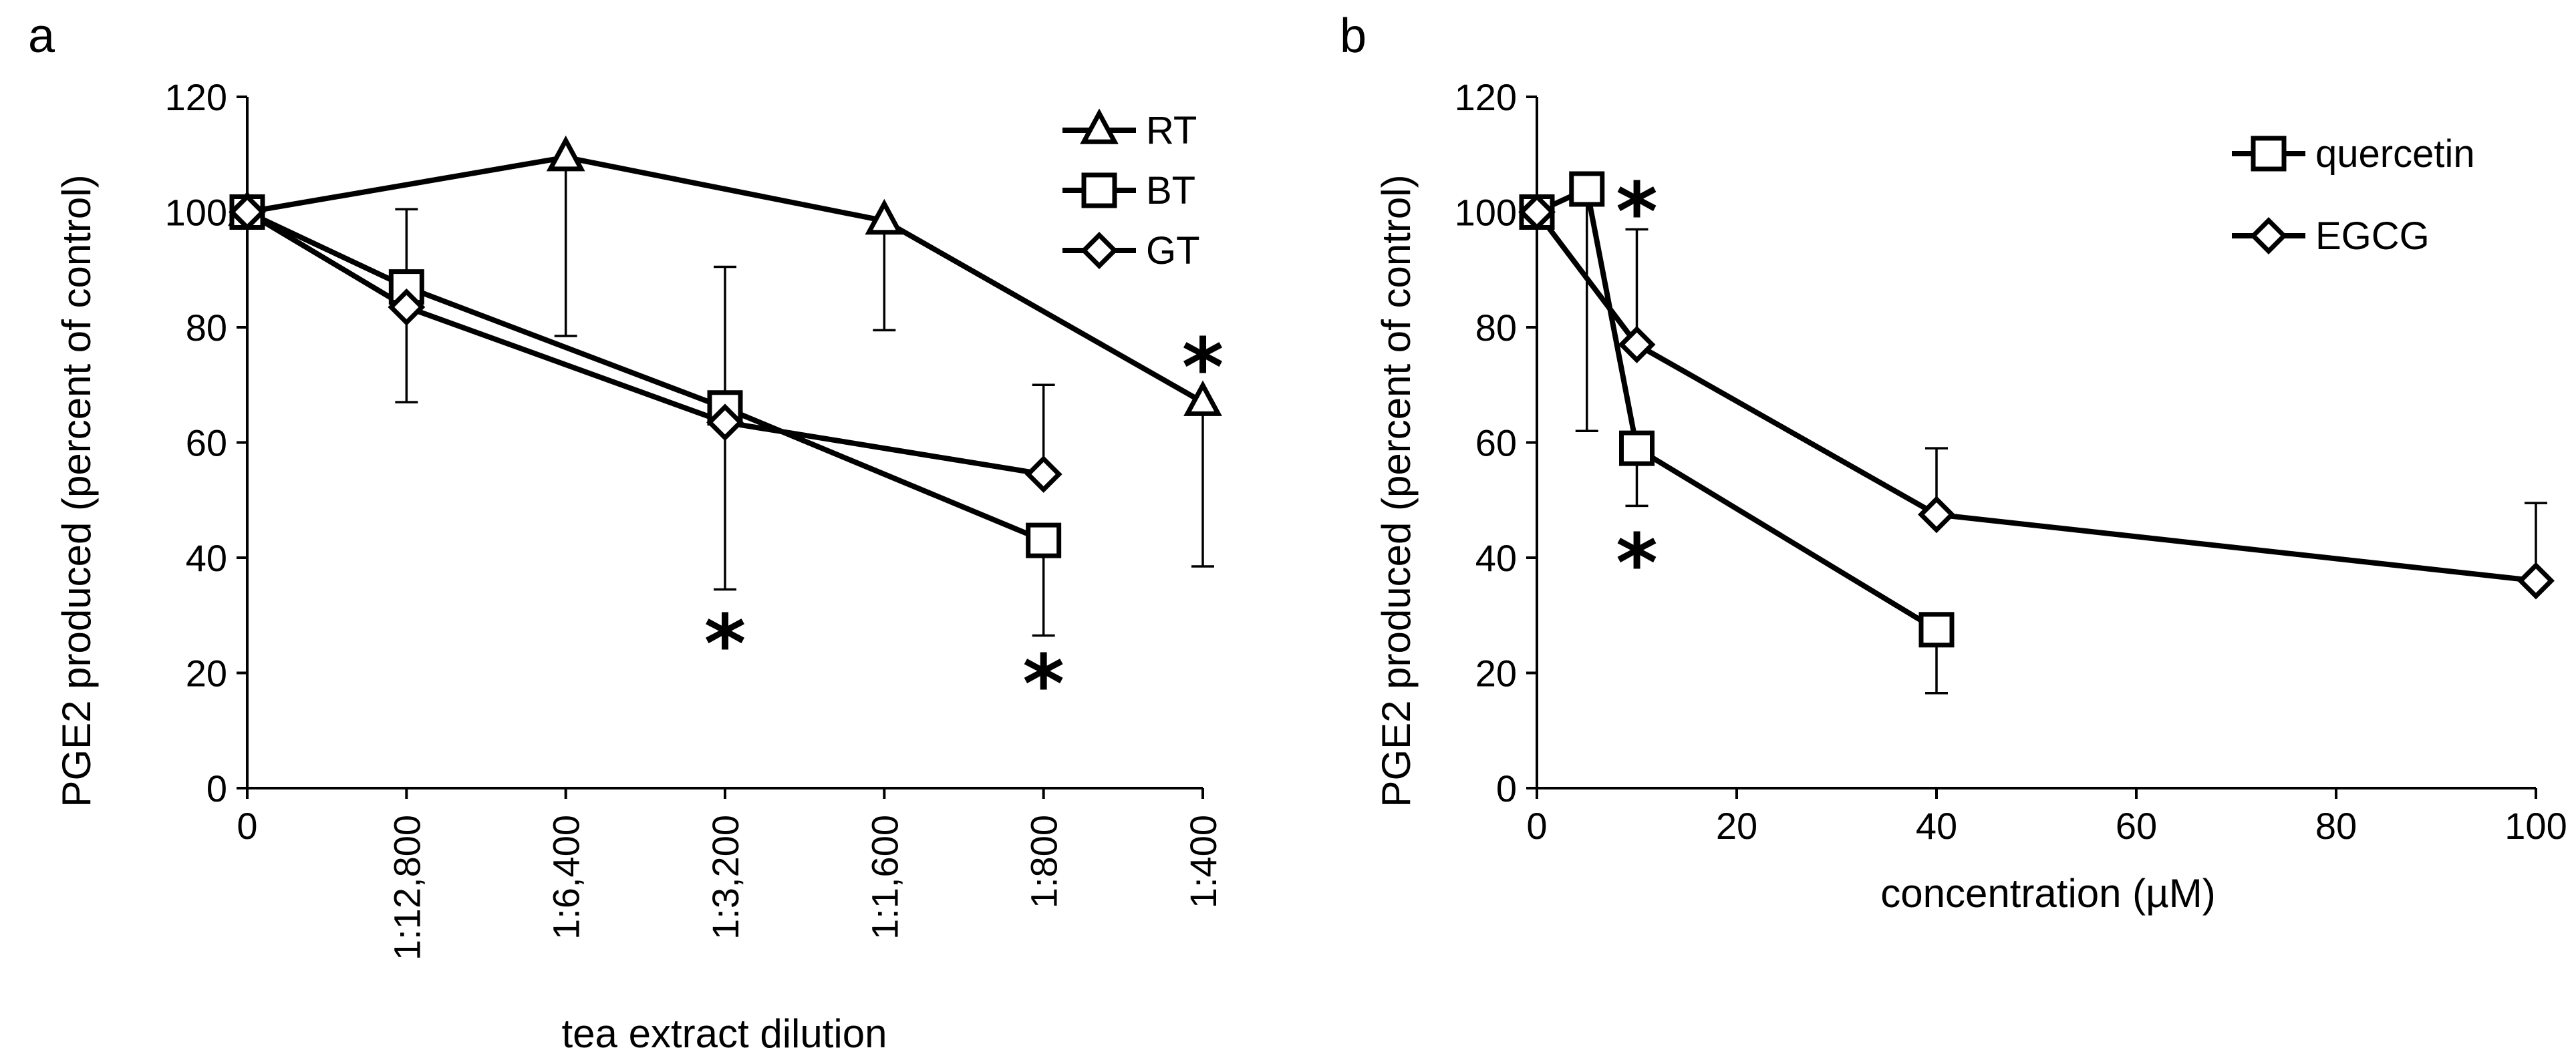 This screenshot has width=2576, height=1062. What do you see at coordinates (644, 343) in the screenshot?
I see `series-line-GT` at bounding box center [644, 343].